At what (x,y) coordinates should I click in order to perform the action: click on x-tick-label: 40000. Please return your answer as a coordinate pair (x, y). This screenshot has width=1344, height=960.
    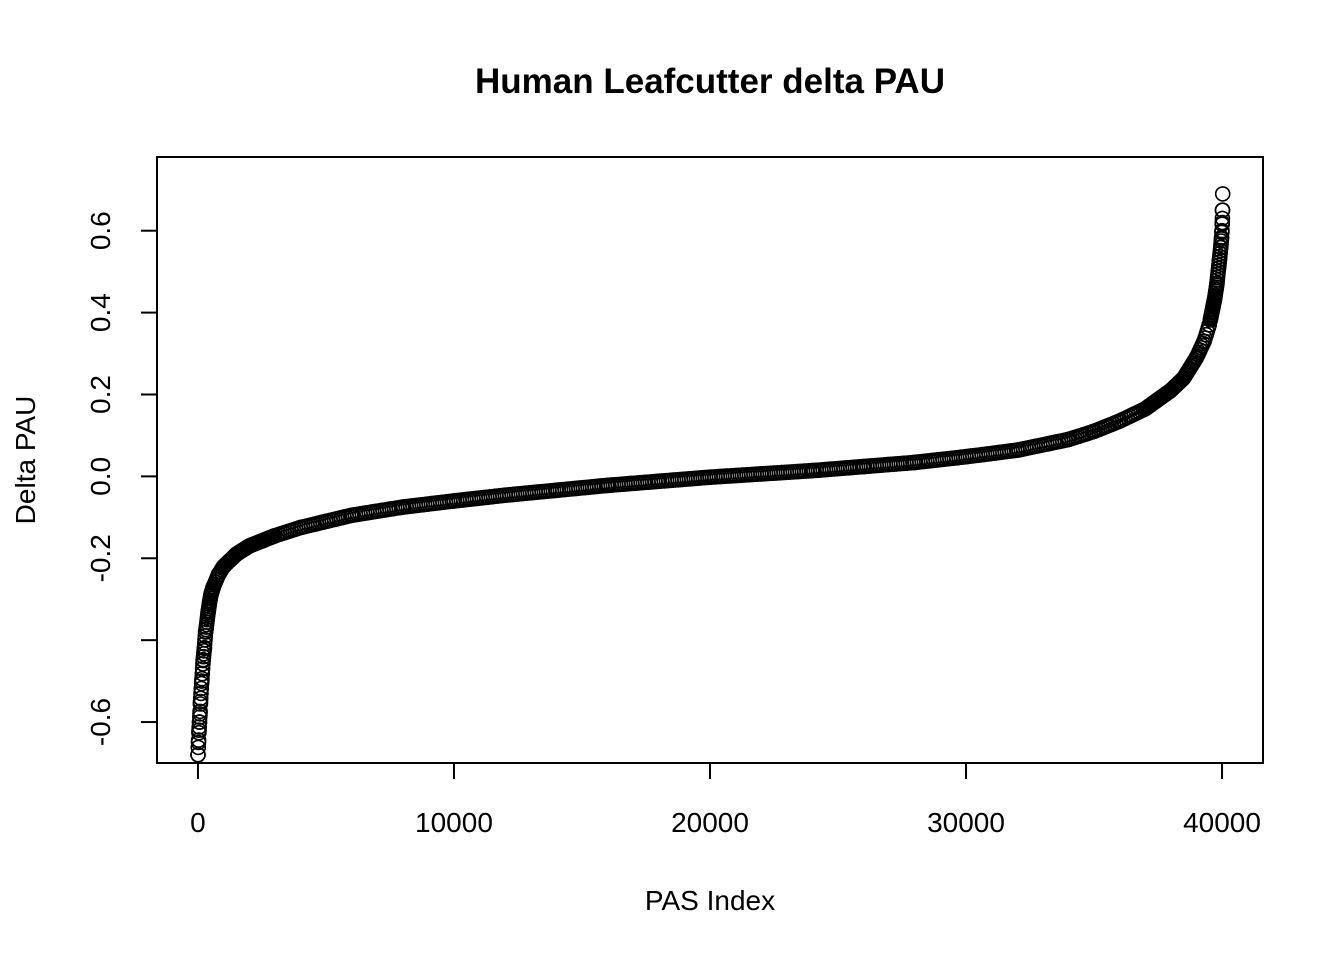
    Looking at the image, I should click on (1222, 822).